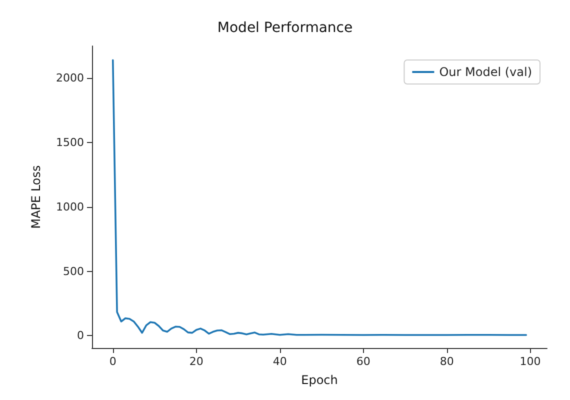 This screenshot has height=400, width=570. Describe the element at coordinates (279, 361) in the screenshot. I see `x-tick-label: 40` at that location.